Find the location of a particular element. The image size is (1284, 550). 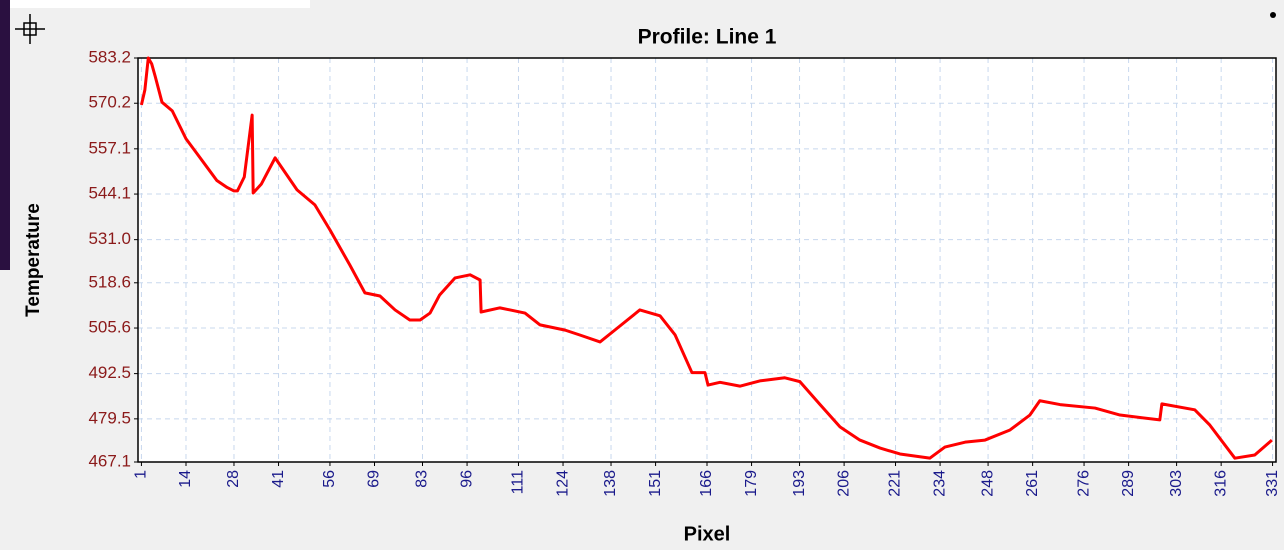

y-tick-label: 570.2 is located at coordinates (109, 102).